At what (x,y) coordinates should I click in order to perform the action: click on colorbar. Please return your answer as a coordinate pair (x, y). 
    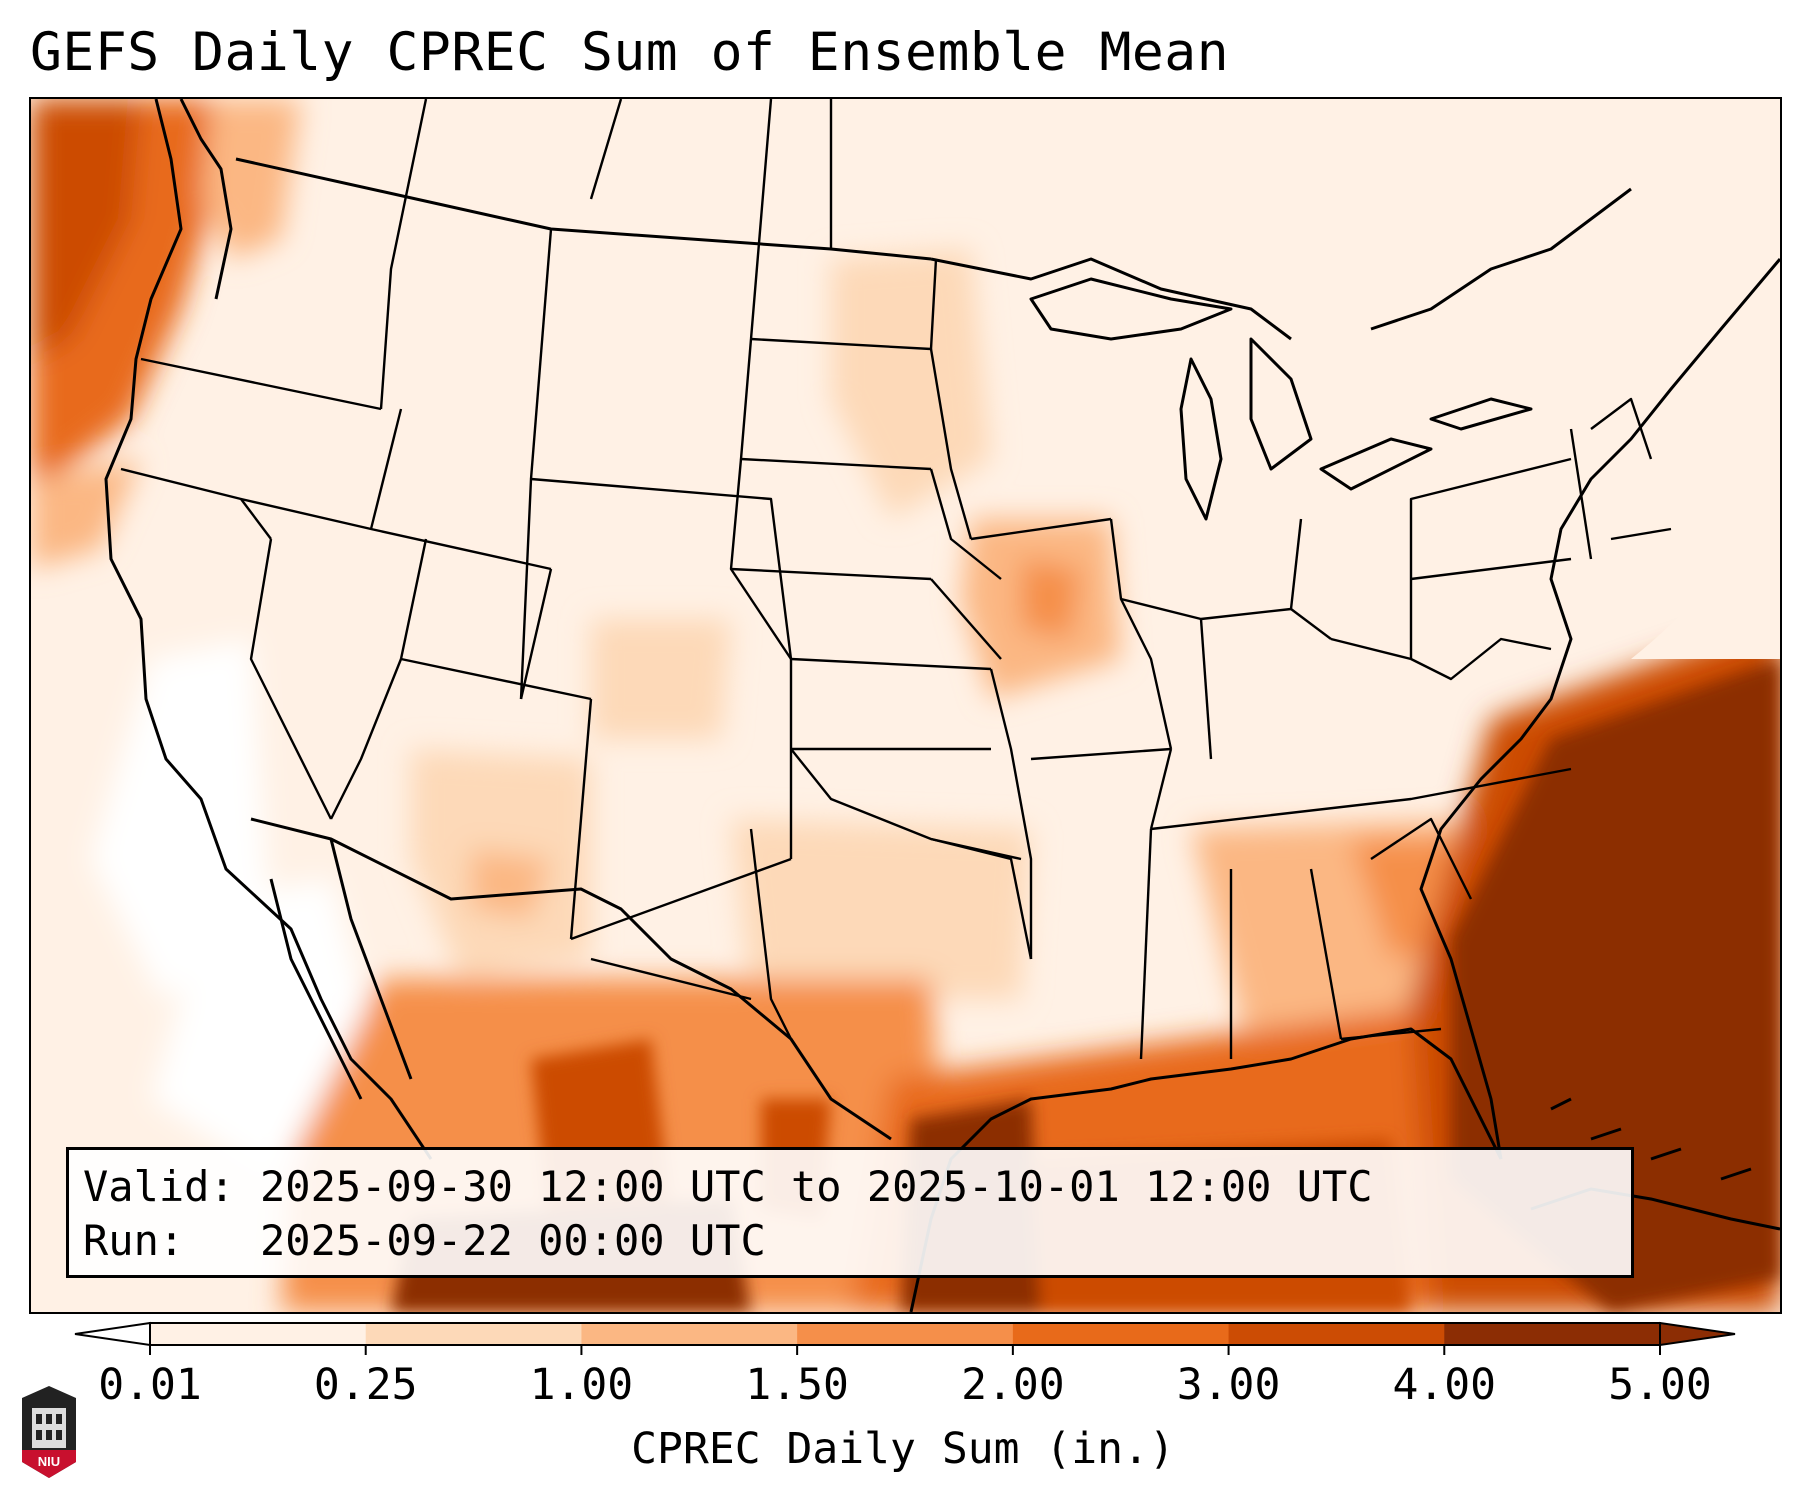
    Looking at the image, I should click on (905, 1338).